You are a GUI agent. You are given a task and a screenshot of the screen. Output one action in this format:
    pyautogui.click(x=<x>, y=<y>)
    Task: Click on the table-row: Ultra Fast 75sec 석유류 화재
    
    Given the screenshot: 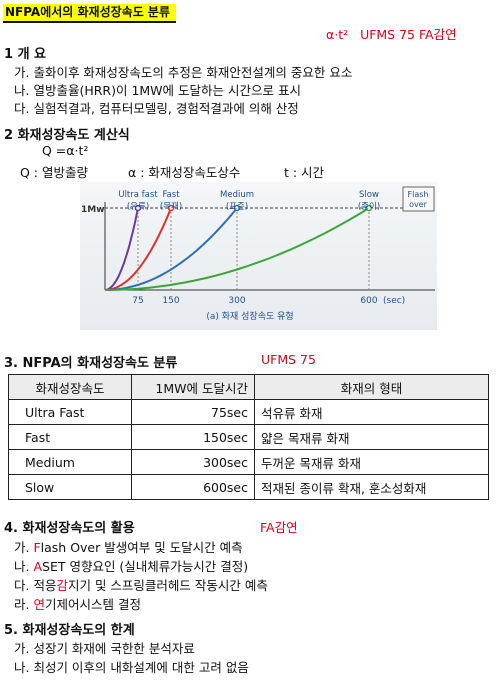 What is the action you would take?
    pyautogui.click(x=248, y=412)
    